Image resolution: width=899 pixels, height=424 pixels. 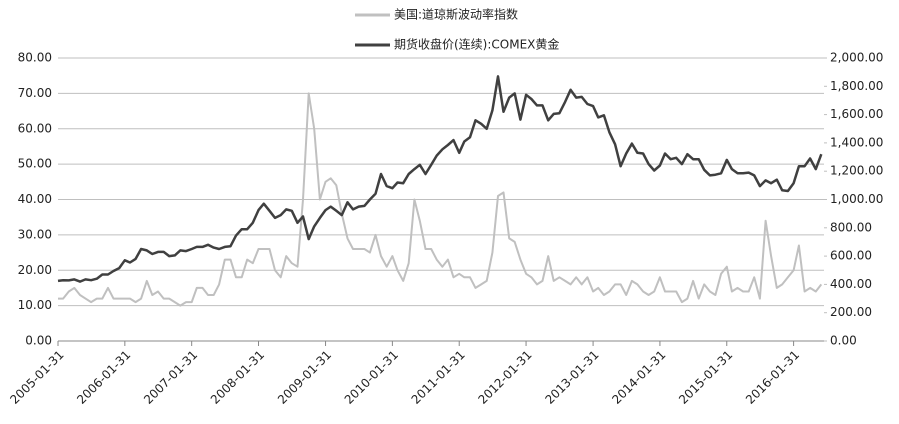 What do you see at coordinates (571, 377) in the screenshot?
I see `x-tick-label: 2013-01-31` at bounding box center [571, 377].